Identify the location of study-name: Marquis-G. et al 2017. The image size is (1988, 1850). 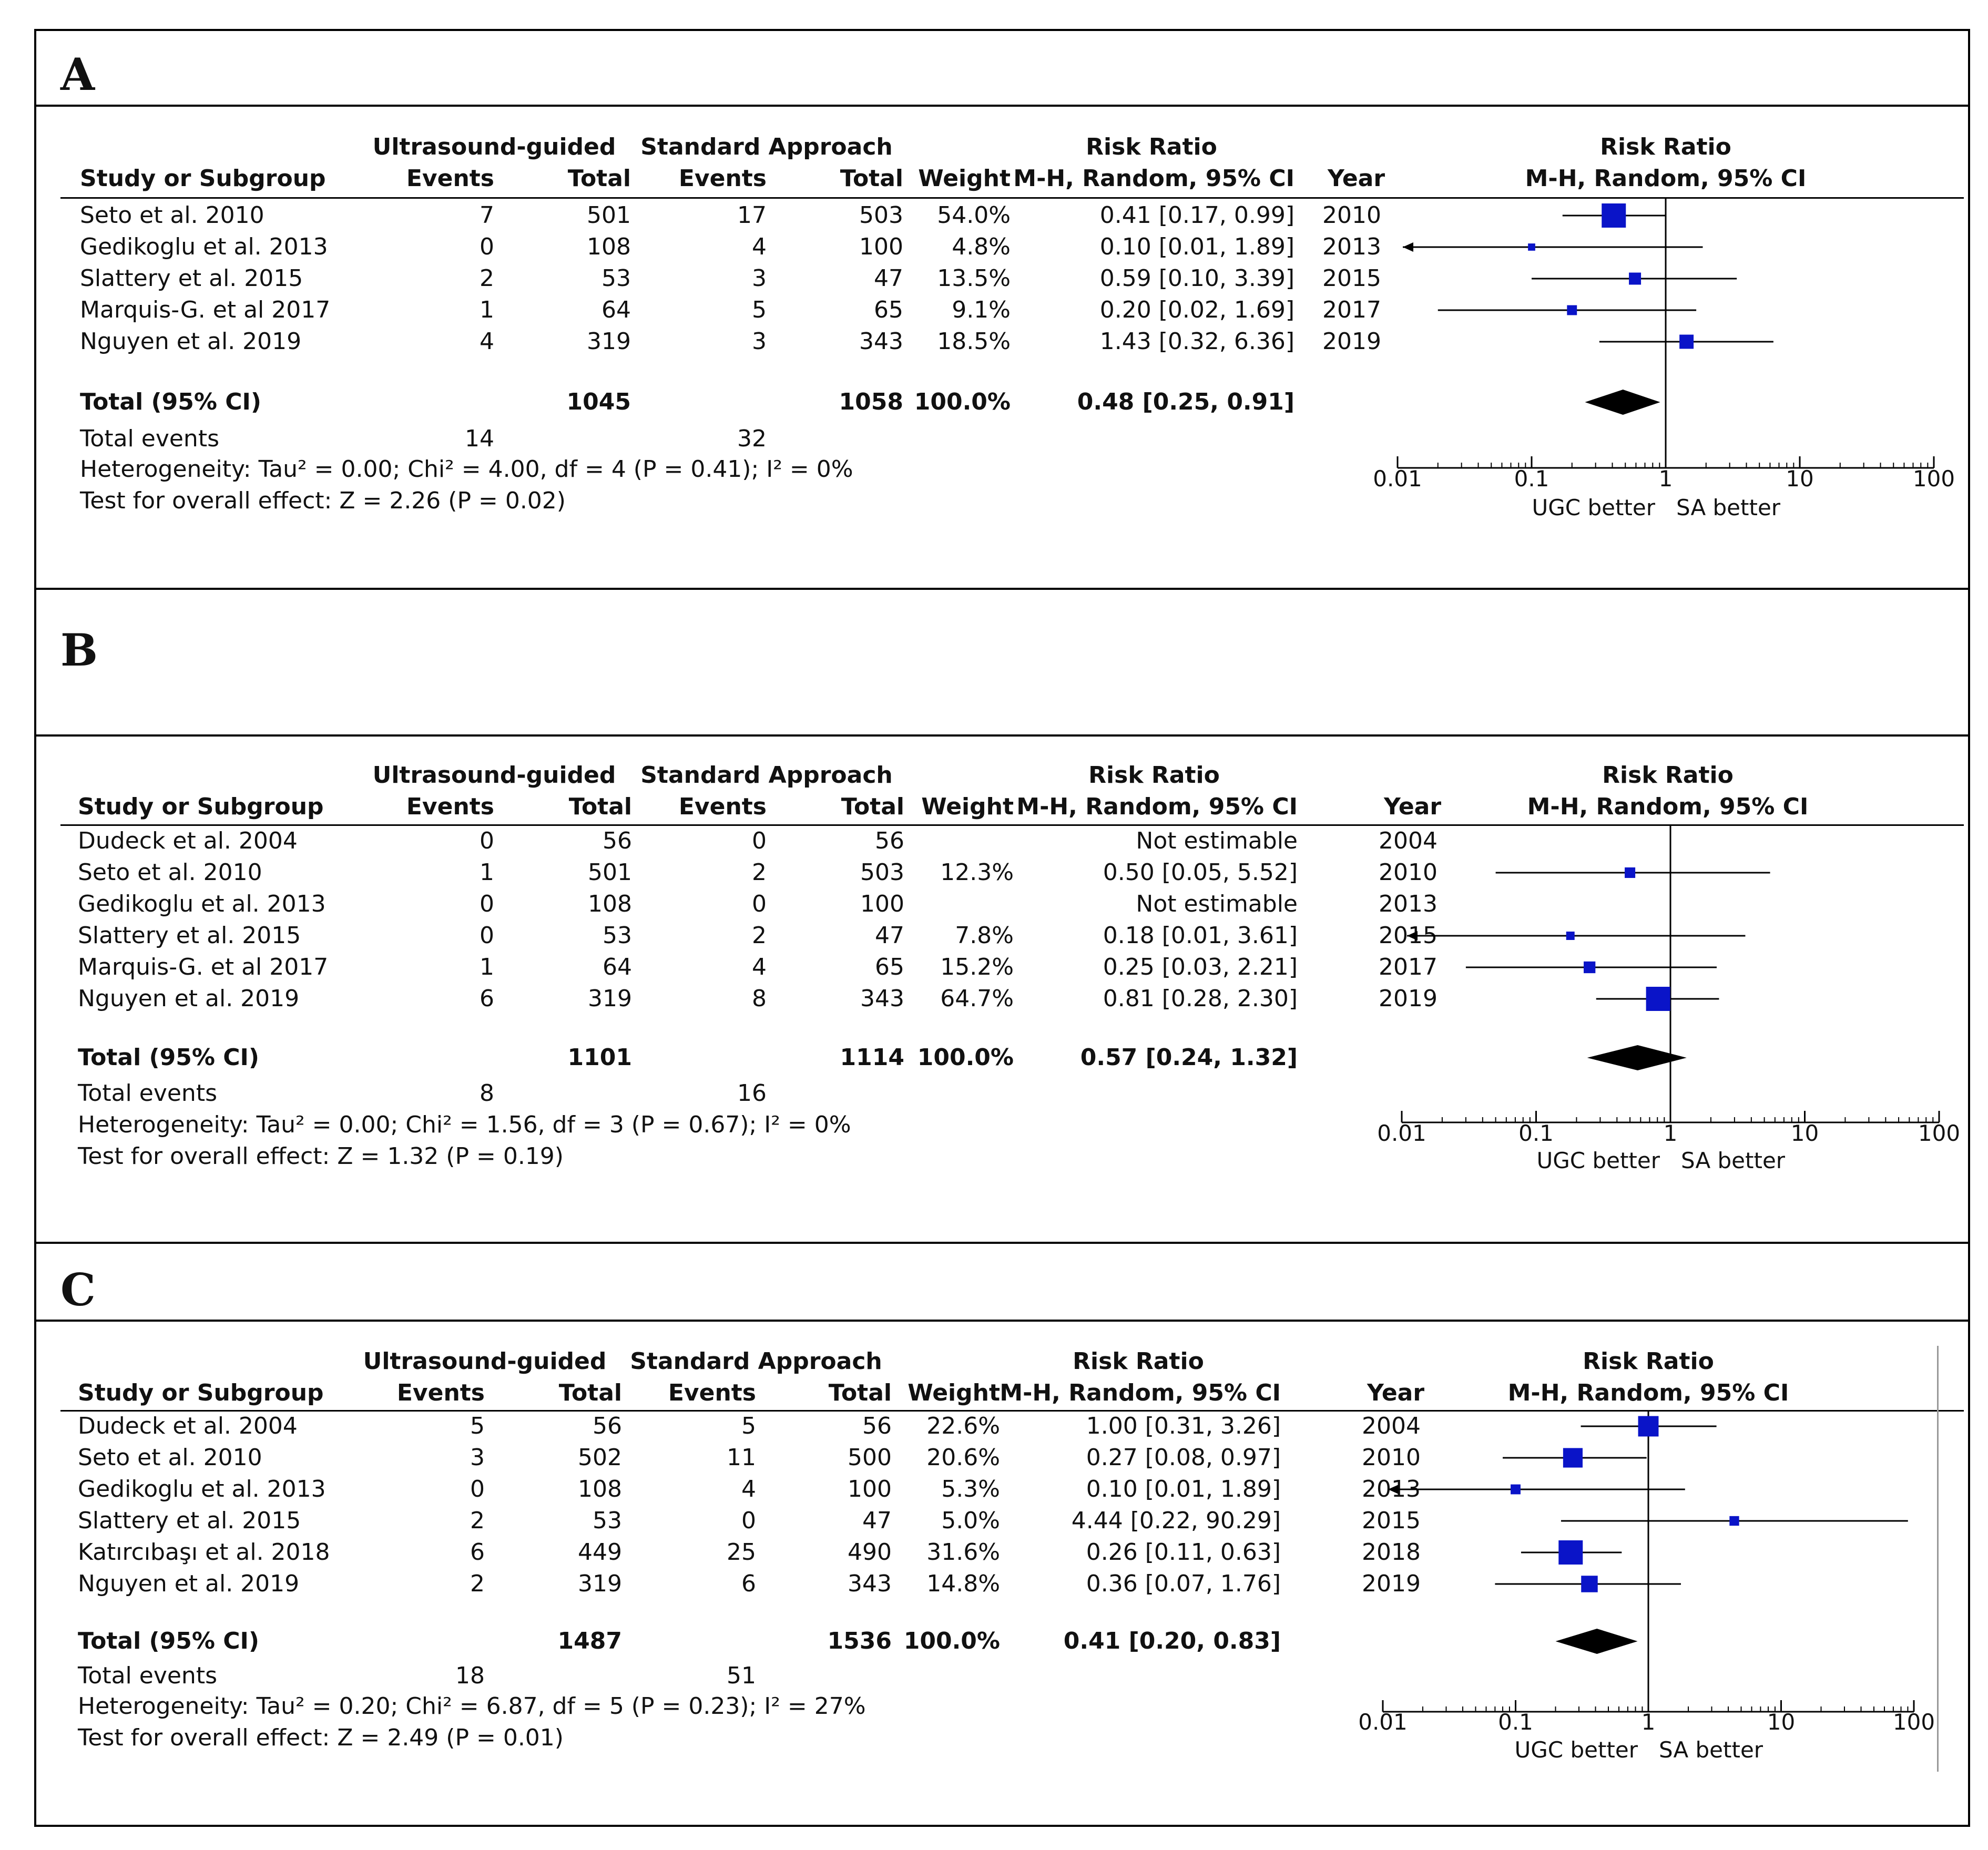
(204, 967).